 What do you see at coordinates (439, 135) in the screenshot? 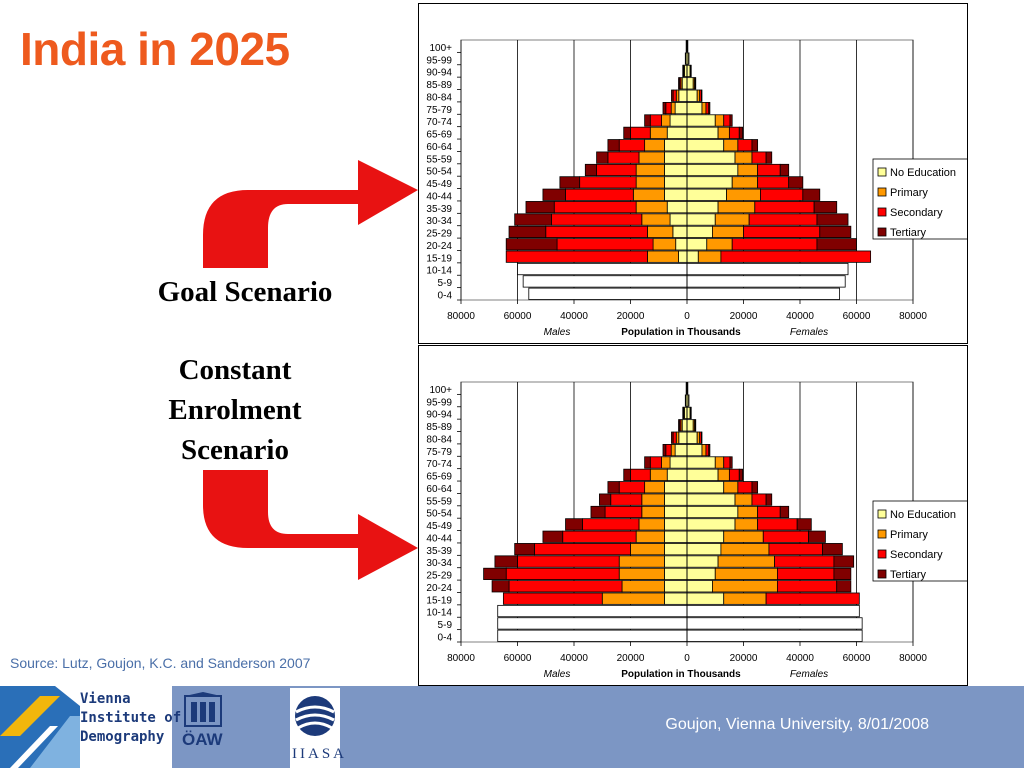
I see `age-group-label: 65-69` at bounding box center [439, 135].